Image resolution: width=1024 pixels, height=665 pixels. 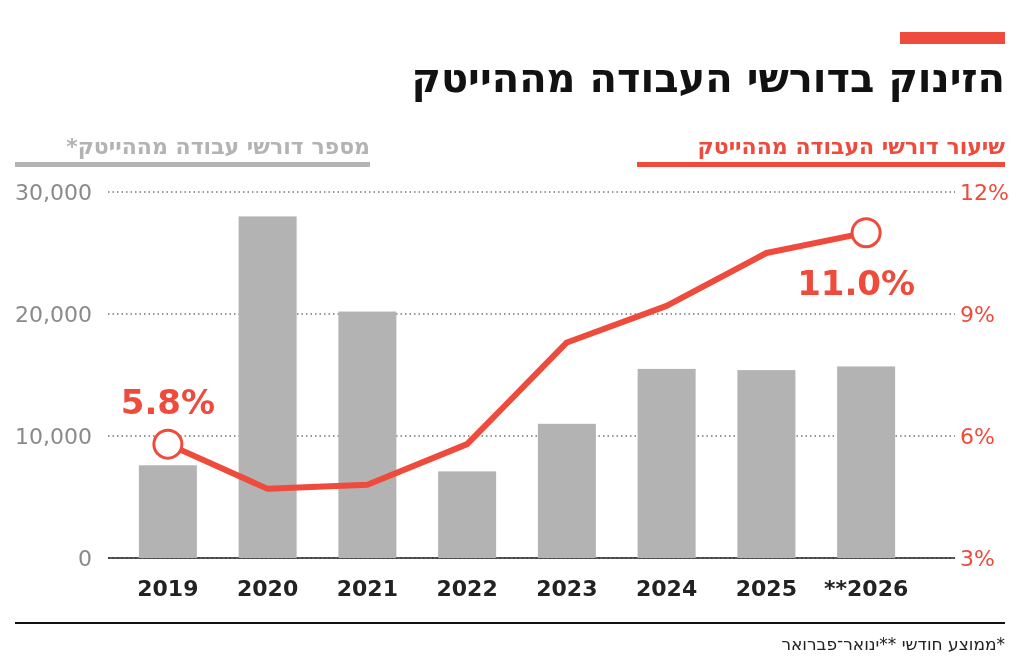 I want to click on x-tick-label: 2024, so click(x=667, y=588).